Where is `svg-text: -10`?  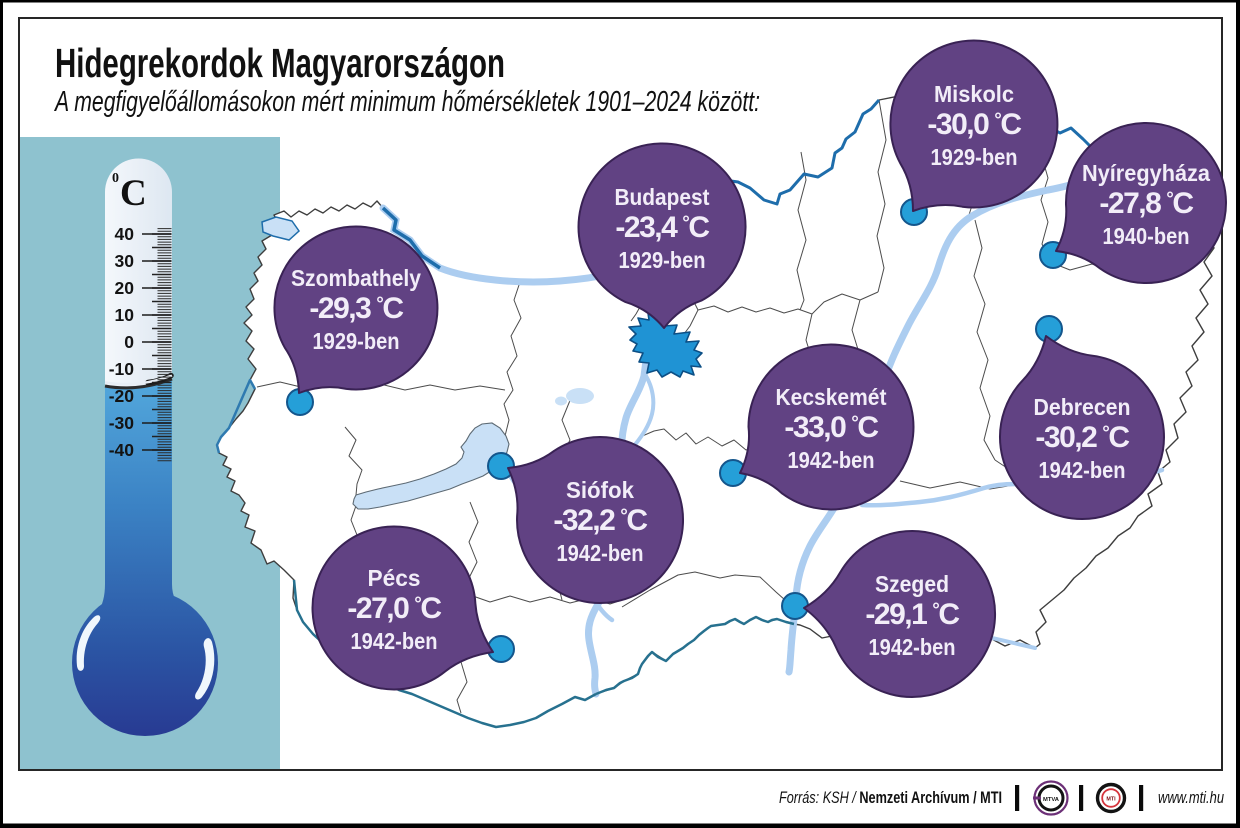 svg-text: -10 is located at coordinates (122, 369).